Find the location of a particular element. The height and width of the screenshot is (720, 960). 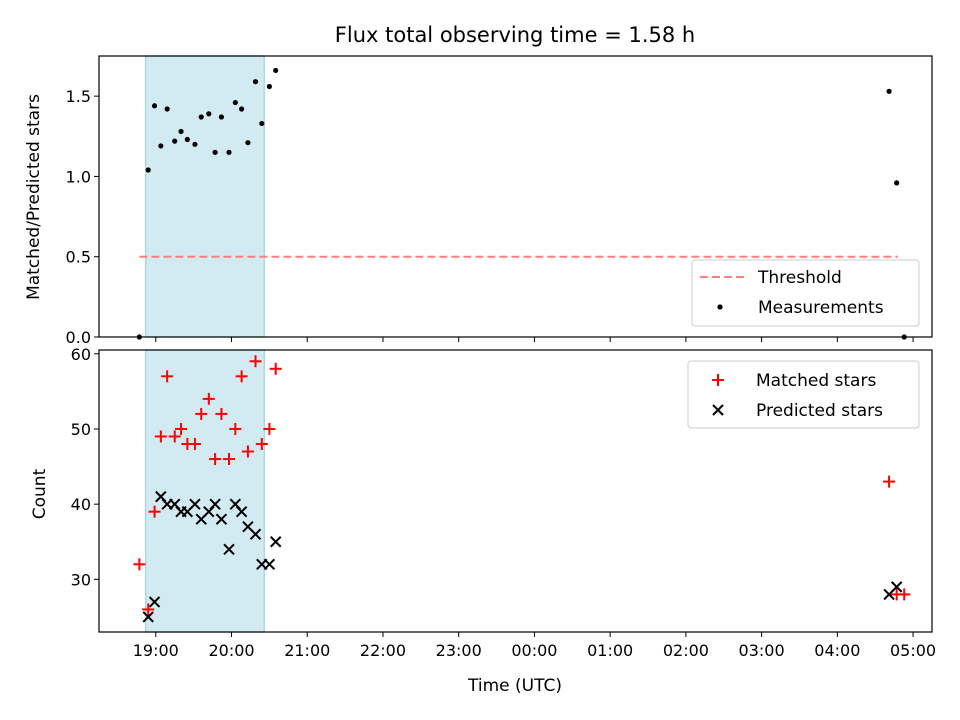

top-y-axis-label: Matched/Predicted stars is located at coordinates (34, 197).